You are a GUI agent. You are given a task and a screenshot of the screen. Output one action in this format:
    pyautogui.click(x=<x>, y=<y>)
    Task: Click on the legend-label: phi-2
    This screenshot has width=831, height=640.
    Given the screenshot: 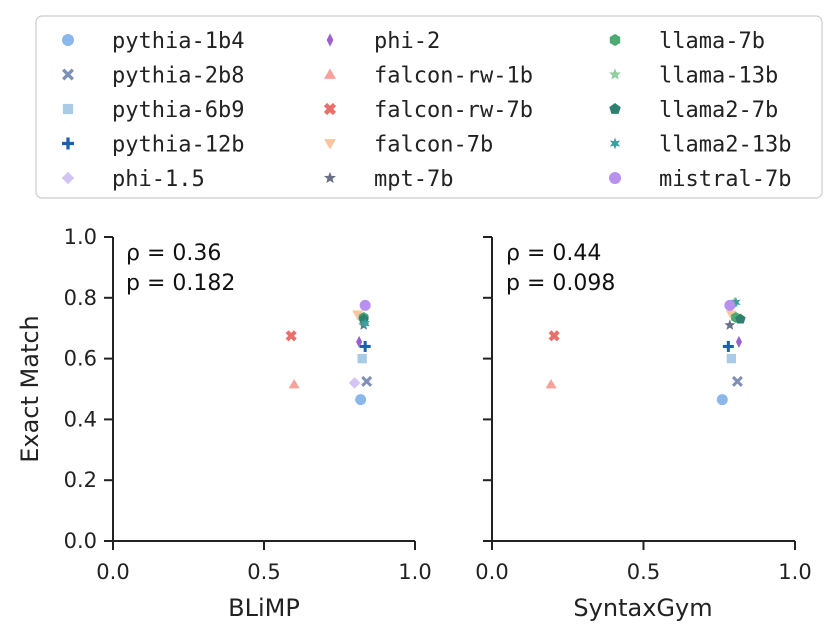 What is the action you would take?
    pyautogui.click(x=407, y=41)
    